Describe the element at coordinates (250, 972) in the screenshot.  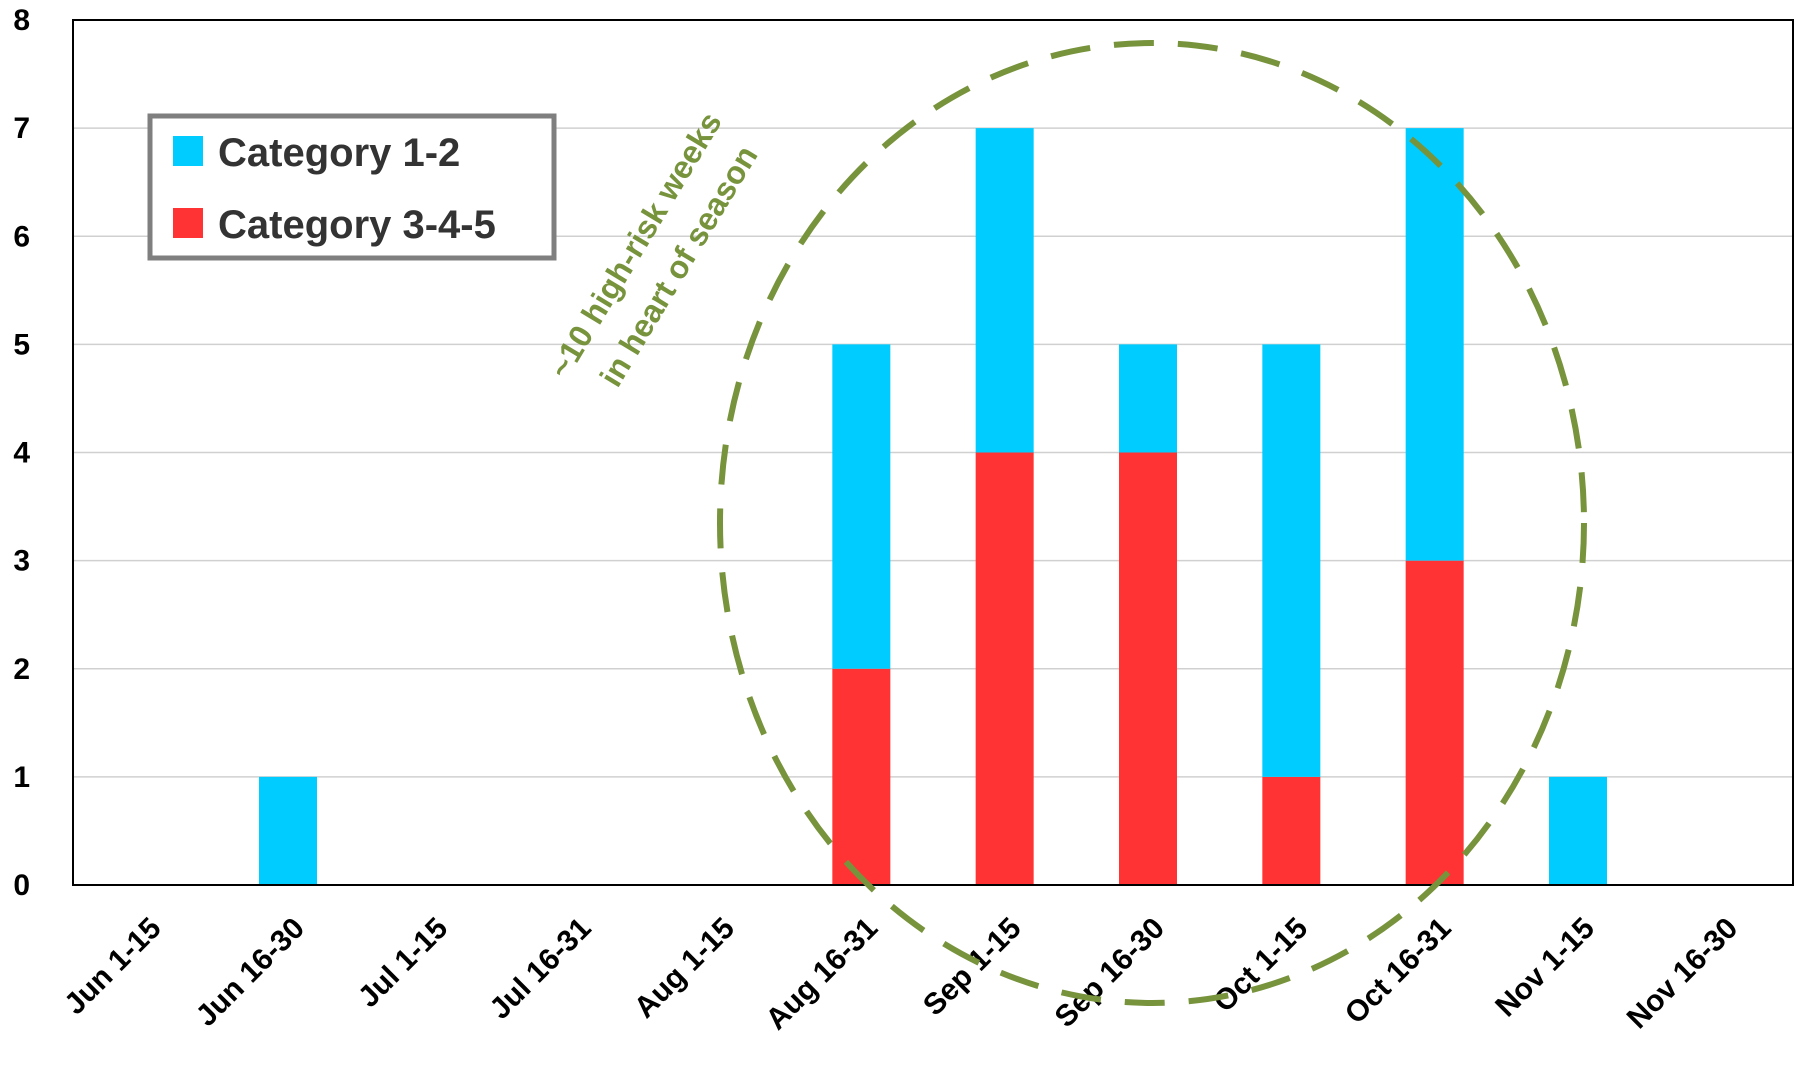
I see `x-tick-label-1: Jun 16-30` at that location.